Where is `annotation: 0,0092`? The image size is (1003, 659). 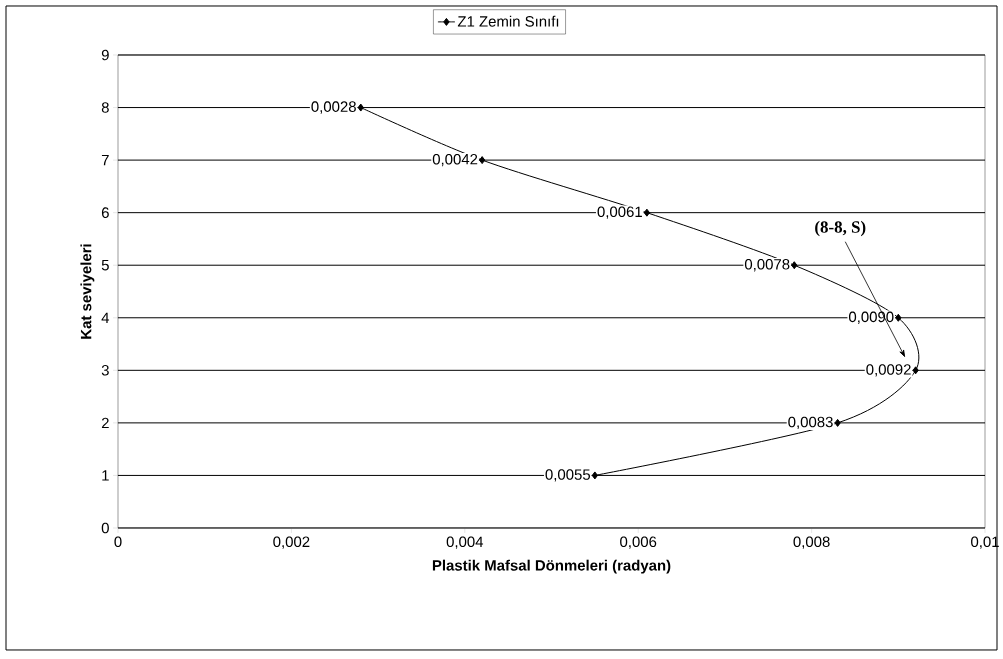 annotation: 0,0092 is located at coordinates (888, 370).